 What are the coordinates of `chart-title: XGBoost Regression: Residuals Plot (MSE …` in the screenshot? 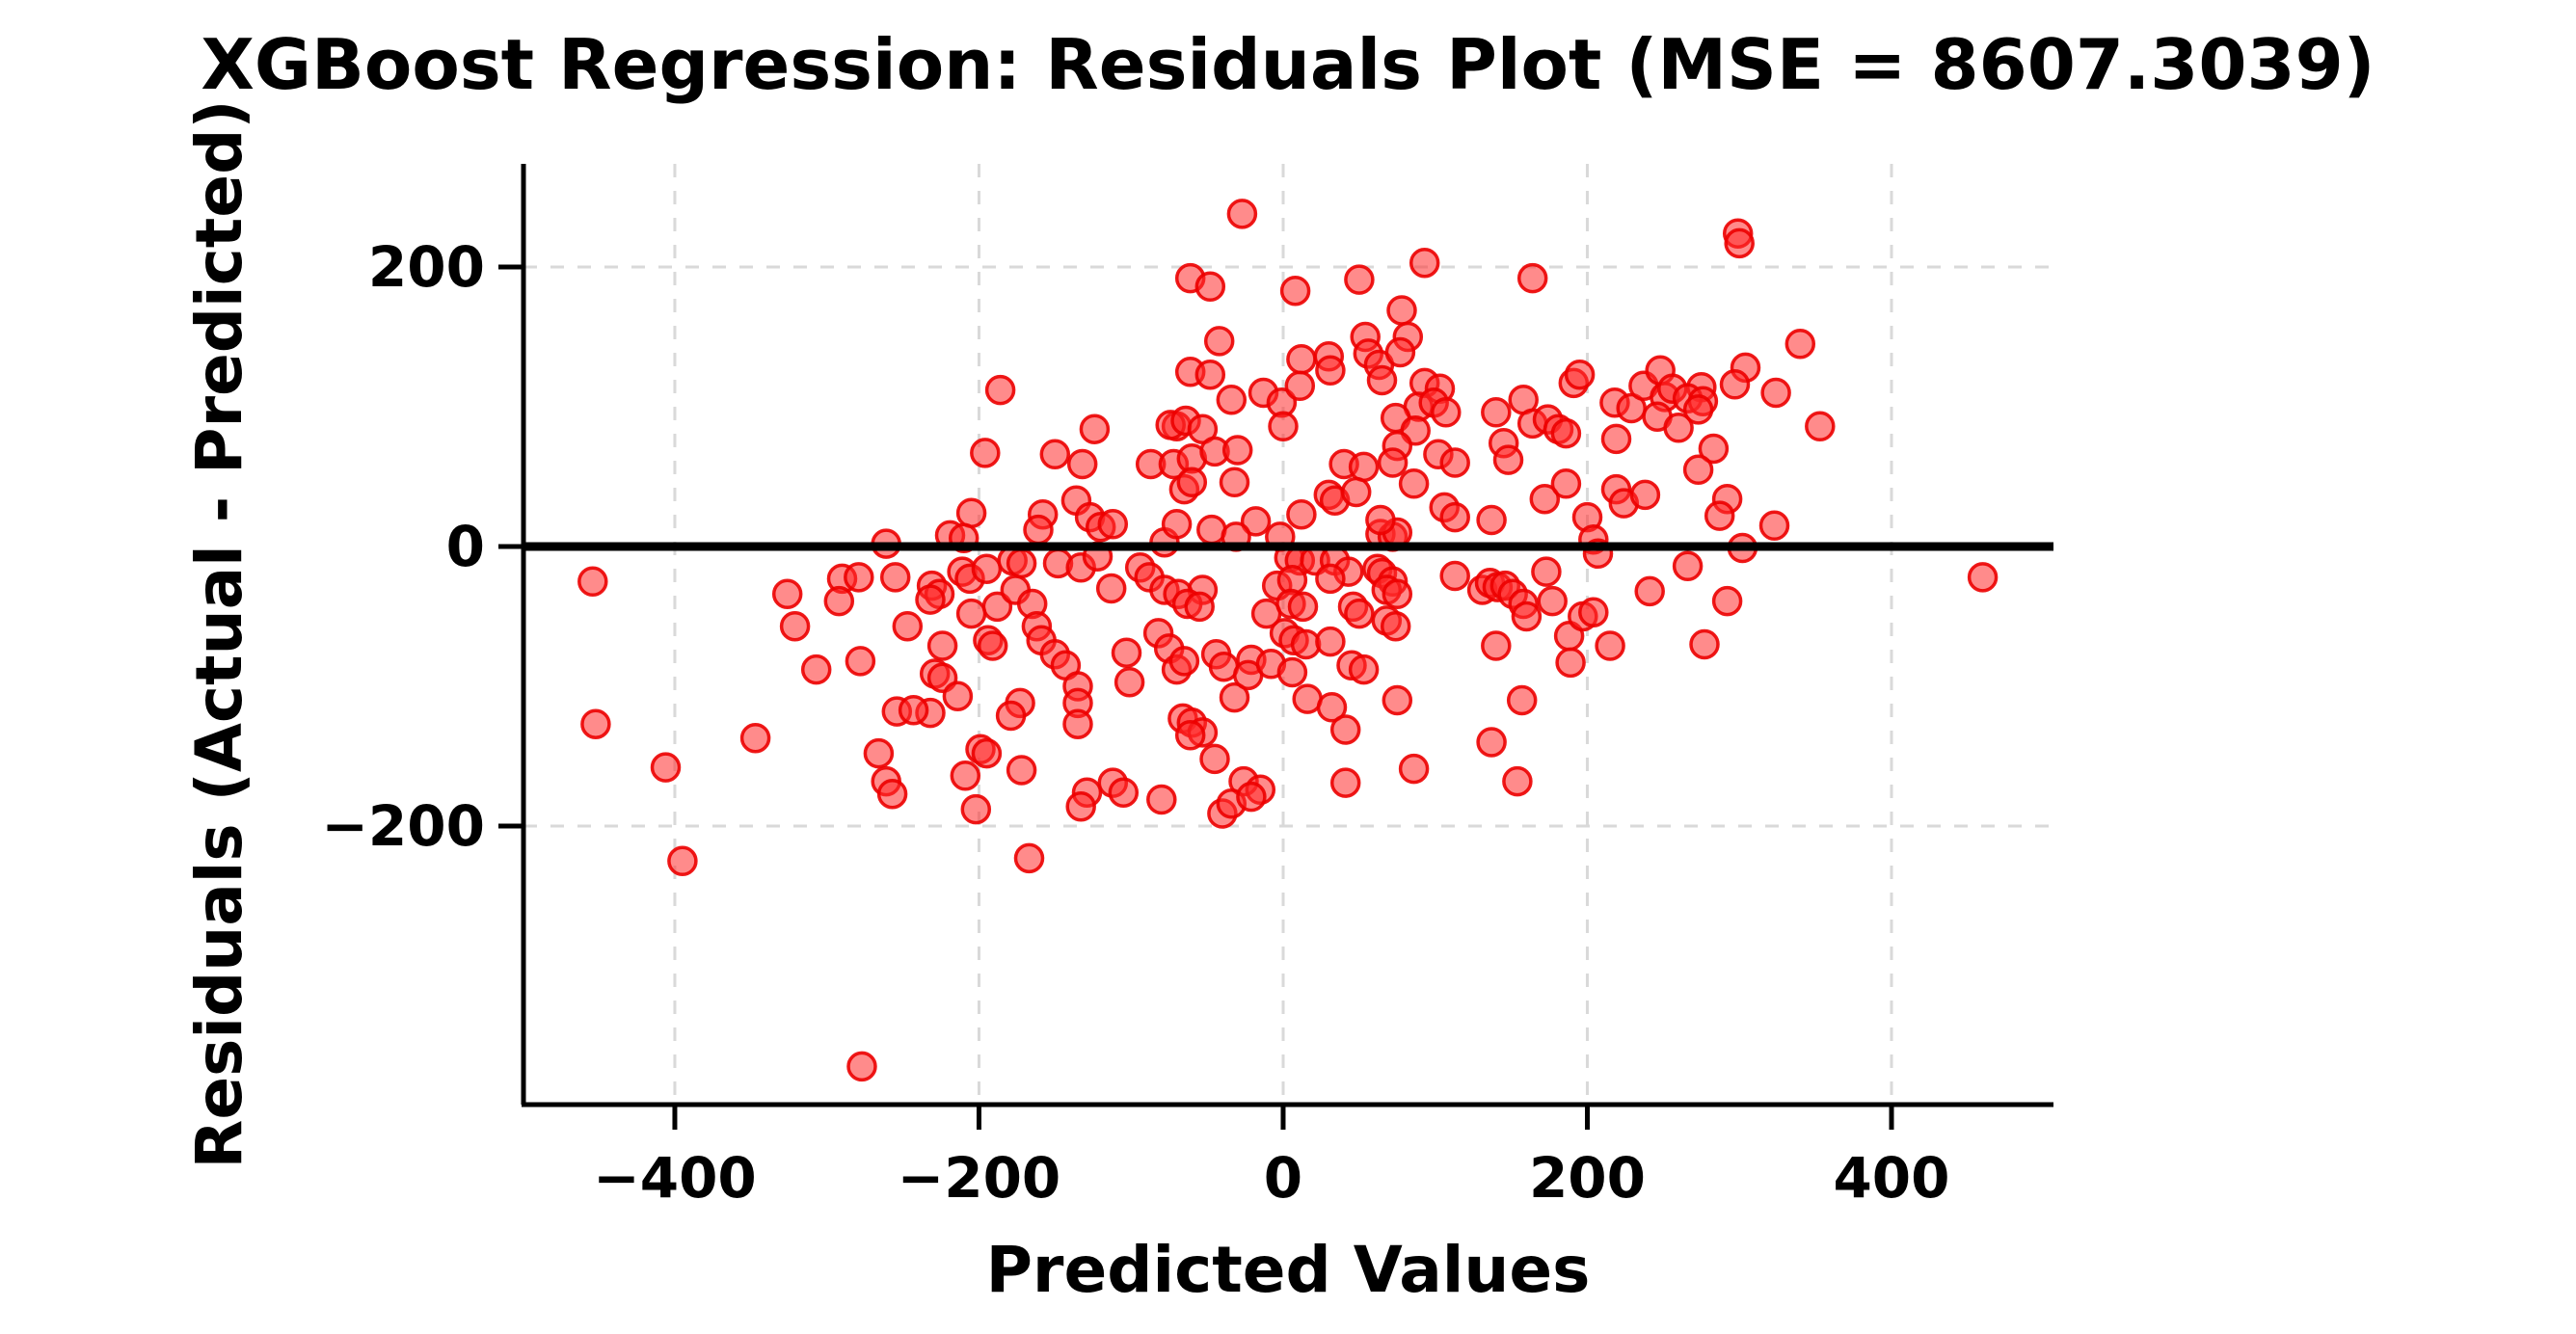 It's located at (1288, 64).